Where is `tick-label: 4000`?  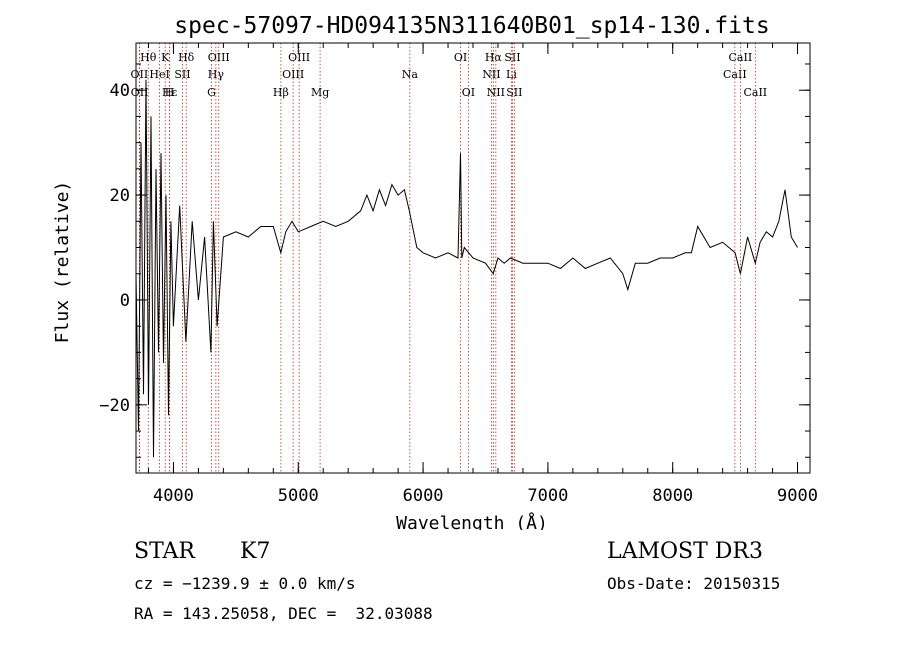 tick-label: 4000 is located at coordinates (173, 496).